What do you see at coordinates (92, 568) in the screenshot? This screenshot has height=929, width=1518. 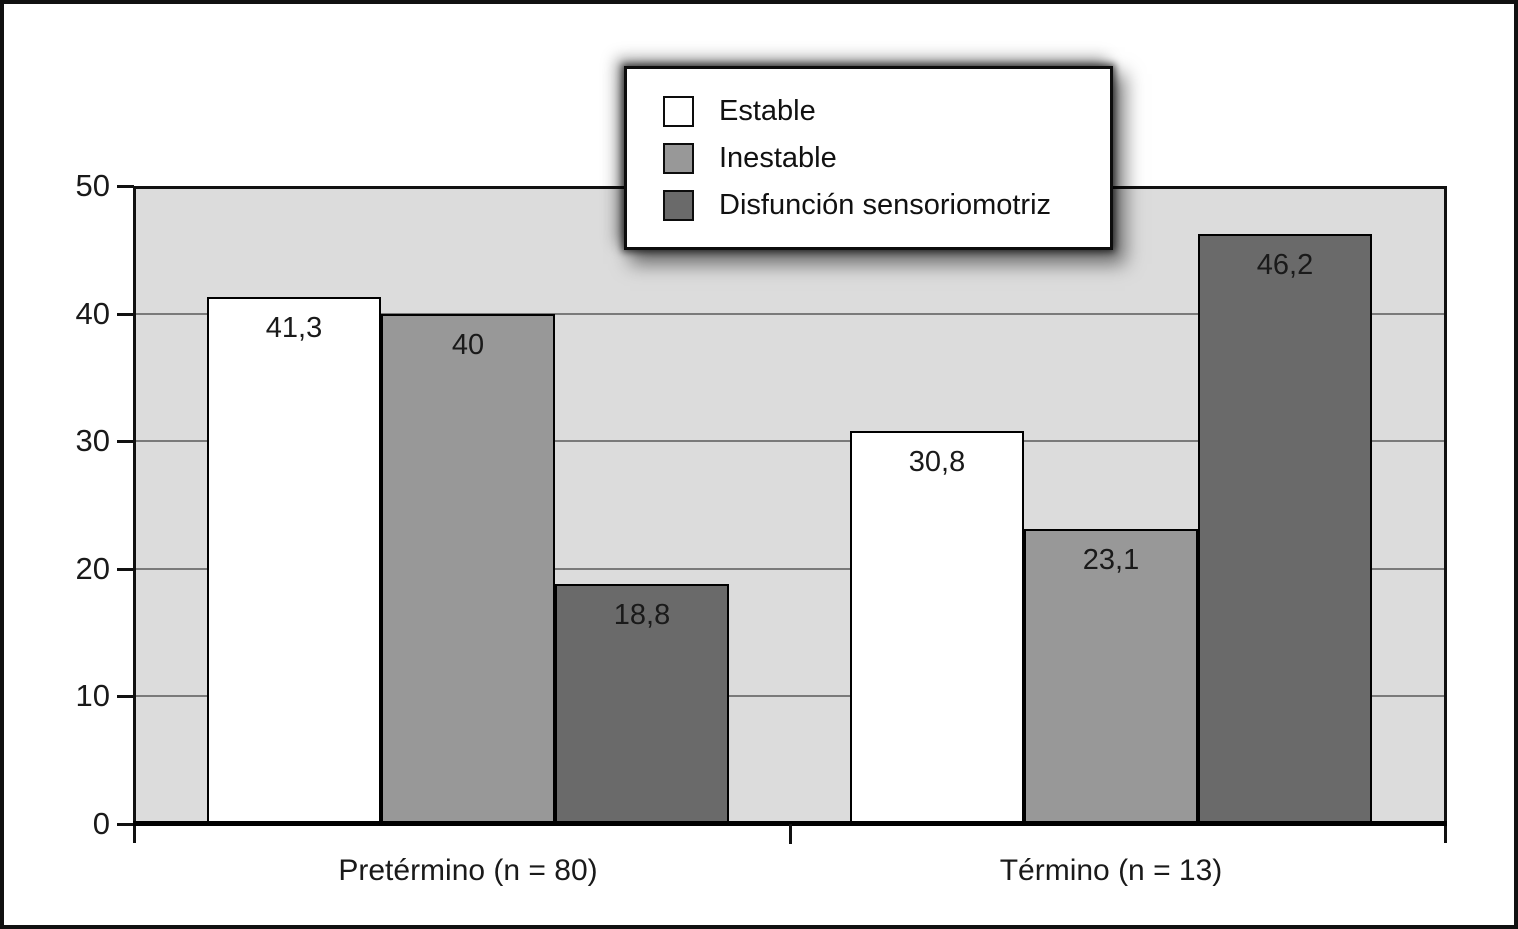 I see `y-tick-label-20: 20` at bounding box center [92, 568].